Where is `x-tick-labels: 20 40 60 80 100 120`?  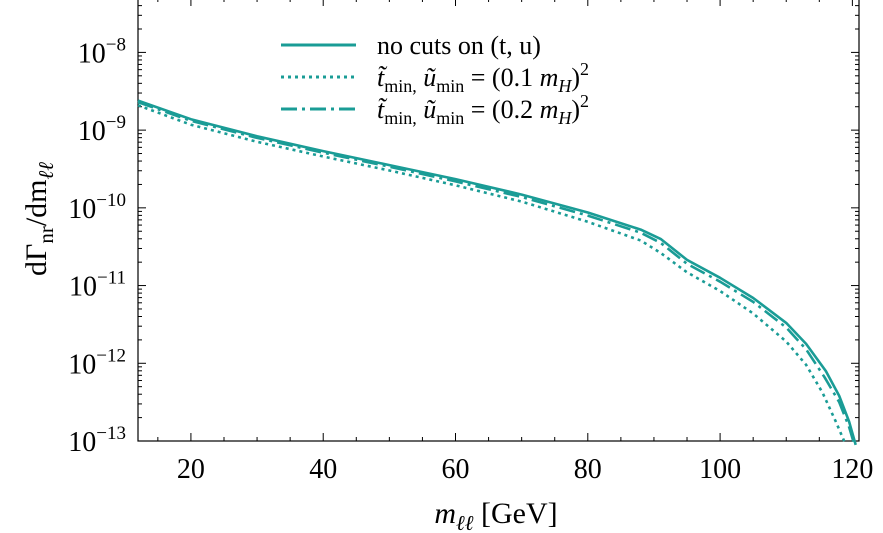 x-tick-labels: 20 40 60 80 100 120 is located at coordinates (525, 469).